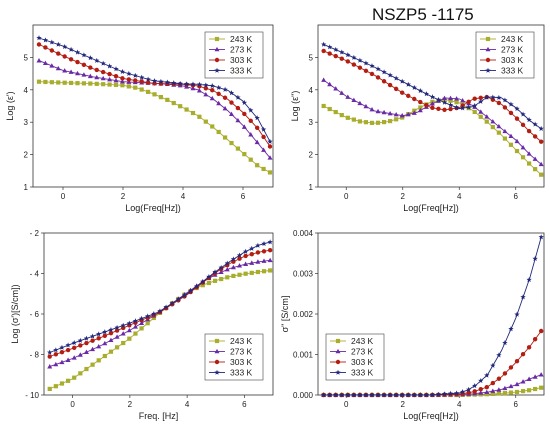 This screenshot has width=550, height=430. What do you see at coordinates (431, 208) in the screenshot?
I see `x-axis-label: Log(Freq[Hz])` at bounding box center [431, 208].